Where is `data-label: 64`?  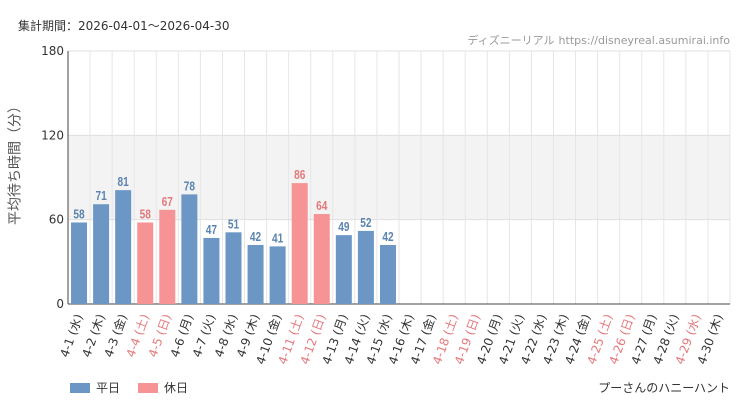 data-label: 64 is located at coordinates (322, 206).